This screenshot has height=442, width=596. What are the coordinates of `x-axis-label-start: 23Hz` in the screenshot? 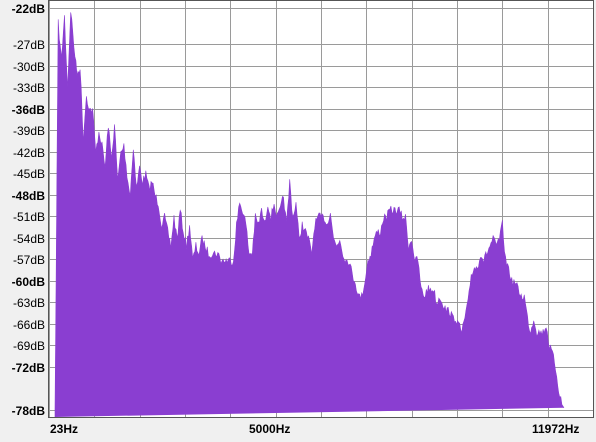 It's located at (64, 429).